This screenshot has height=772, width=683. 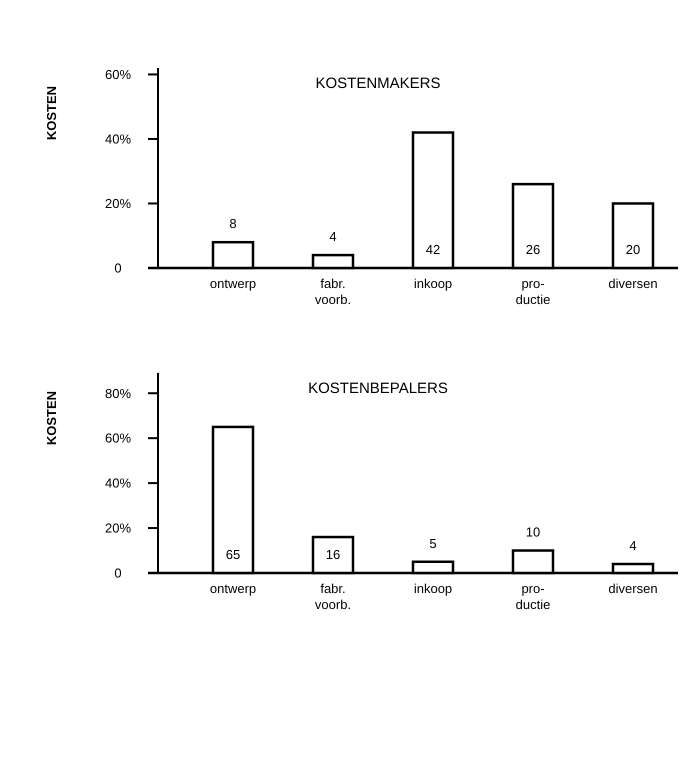 What do you see at coordinates (533, 249) in the screenshot?
I see `data-label: 26` at bounding box center [533, 249].